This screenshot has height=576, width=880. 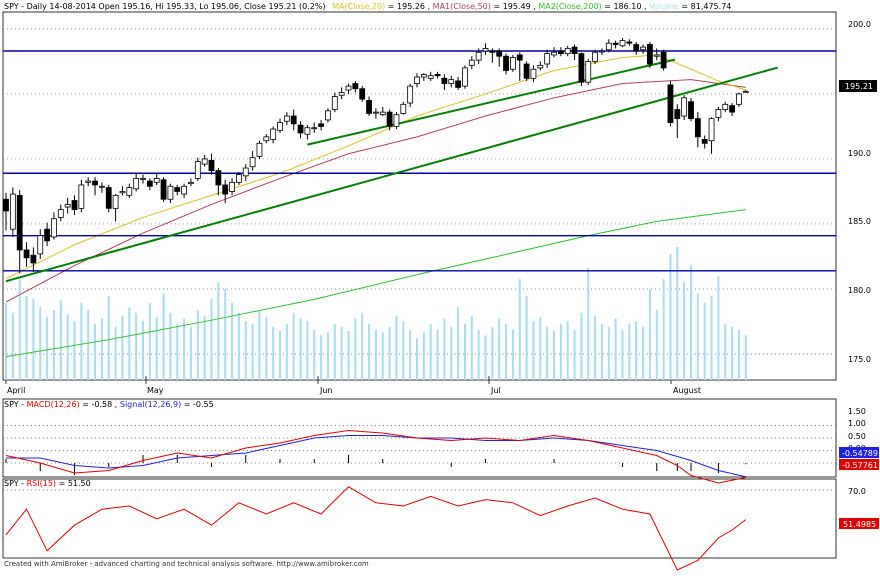 I want to click on price-tick-label: 200.0, so click(x=859, y=24).